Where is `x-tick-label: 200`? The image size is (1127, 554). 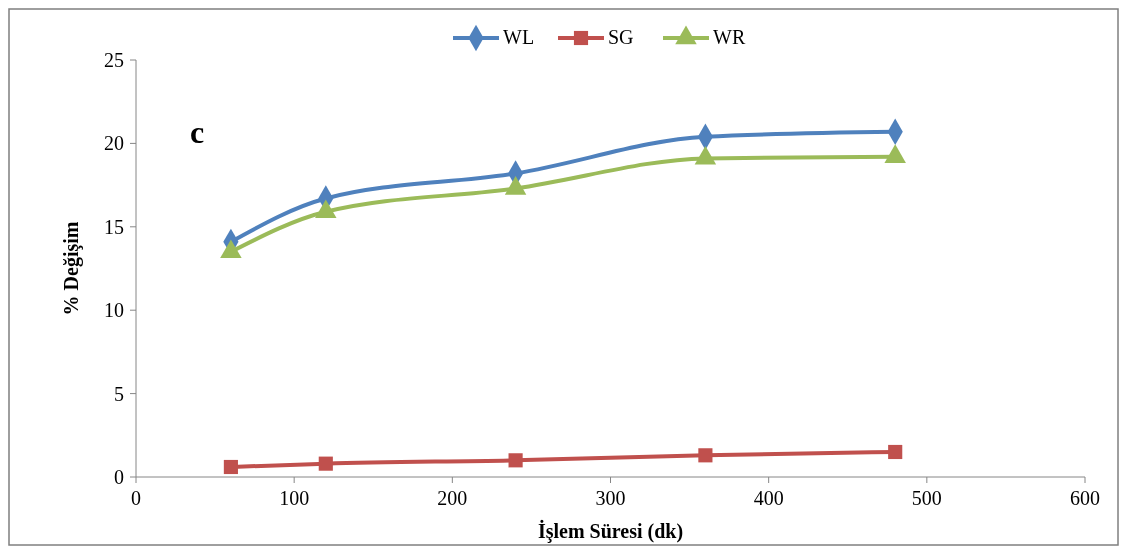
x-tick-label: 200 is located at coordinates (452, 498).